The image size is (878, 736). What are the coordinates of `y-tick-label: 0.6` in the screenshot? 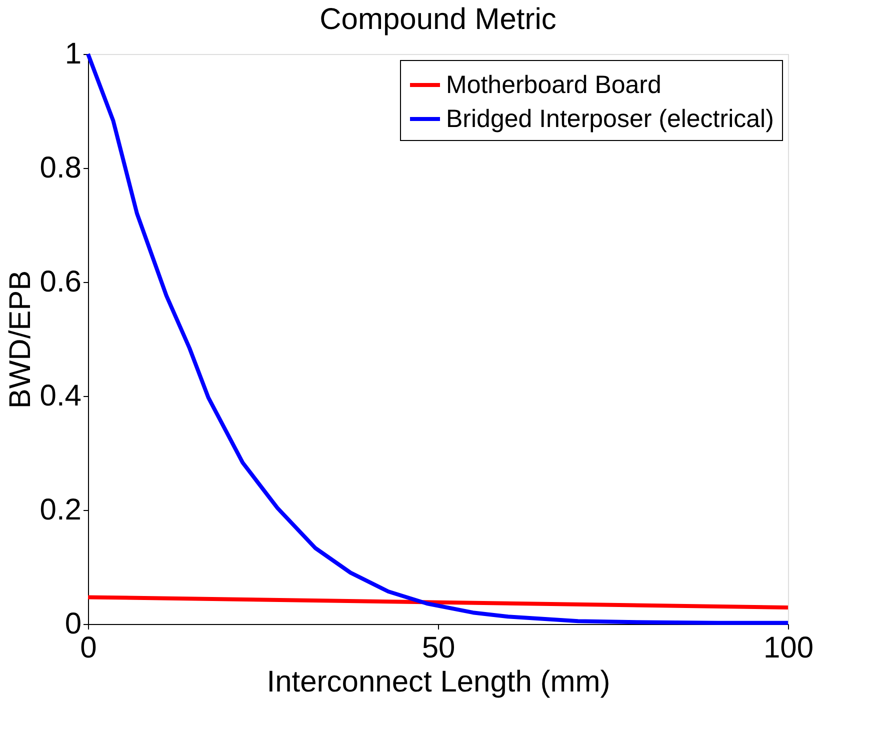 It's located at (61, 282).